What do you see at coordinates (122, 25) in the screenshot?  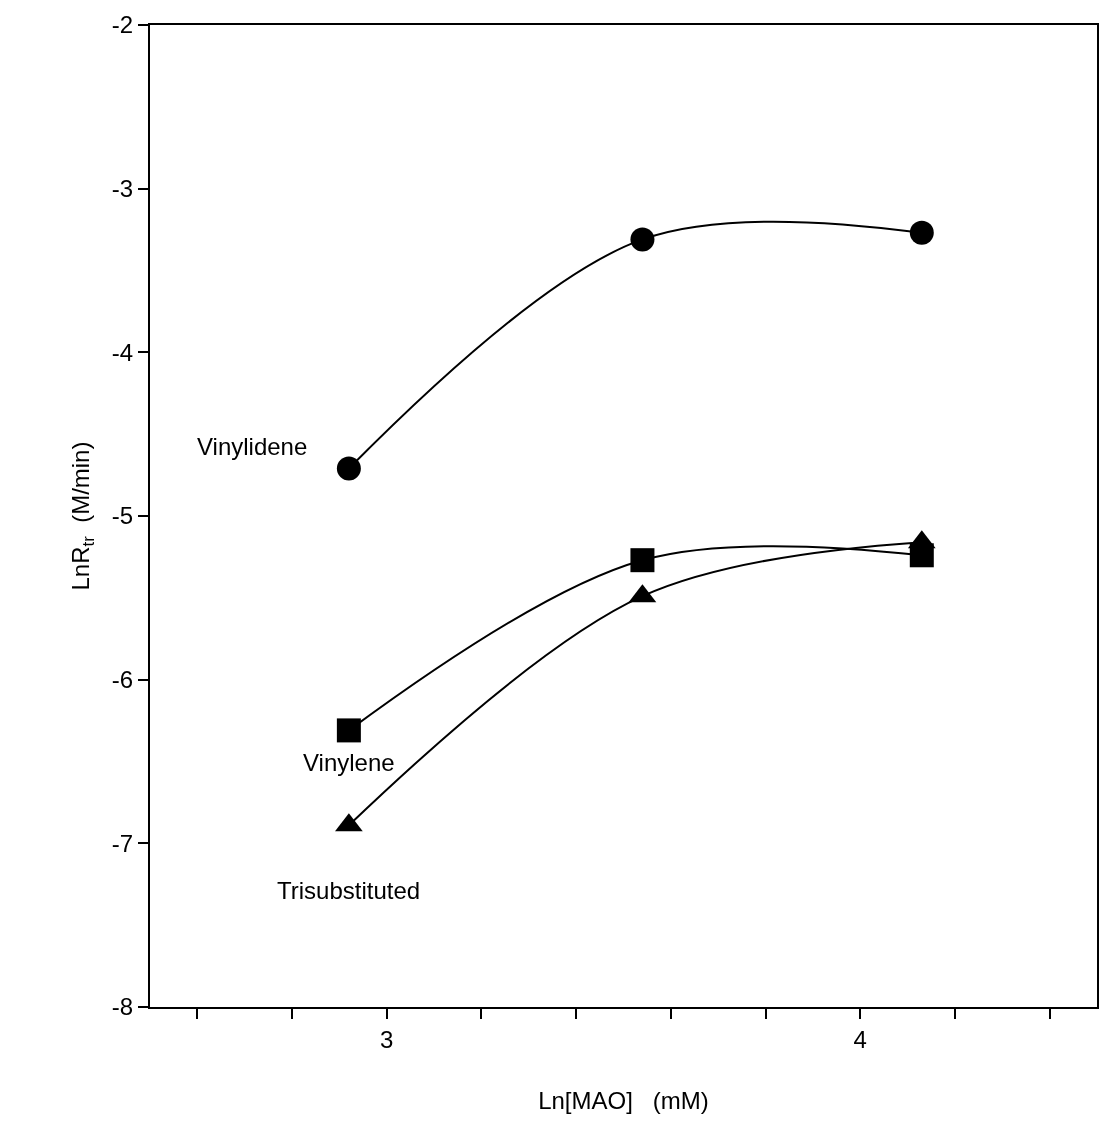 I see `y-tick-label: -2` at bounding box center [122, 25].